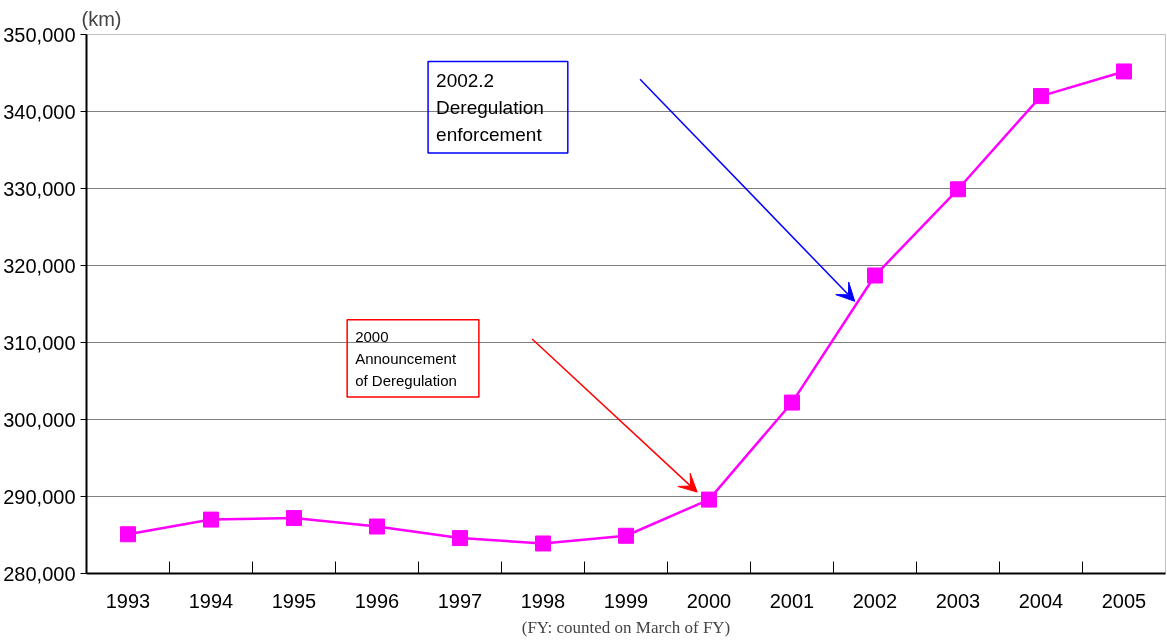 This screenshot has height=641, width=1167. I want to click on x-tick-label: 1994, so click(211, 600).